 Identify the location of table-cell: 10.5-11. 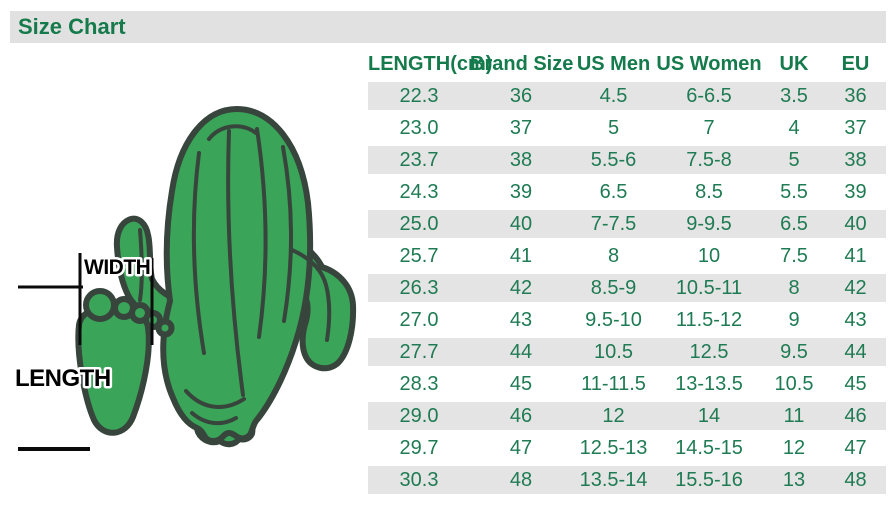
(709, 288).